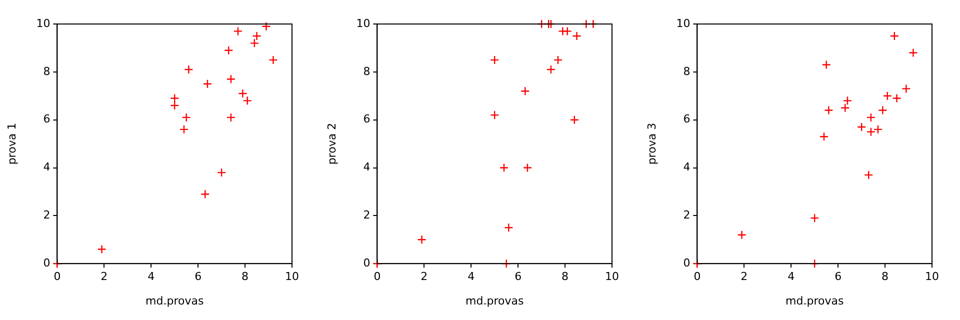 This screenshot has width=960, height=320. Describe the element at coordinates (11, 143) in the screenshot. I see `y-axis-title: prova 1` at that location.